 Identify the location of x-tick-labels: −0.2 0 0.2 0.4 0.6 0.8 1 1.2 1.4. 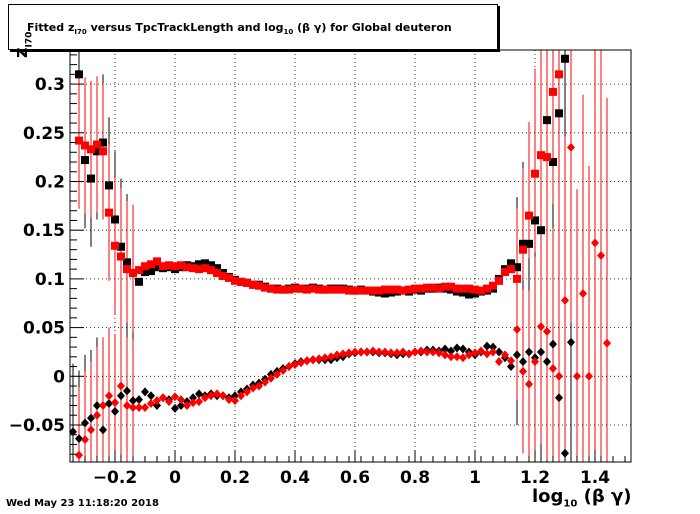
(351, 478).